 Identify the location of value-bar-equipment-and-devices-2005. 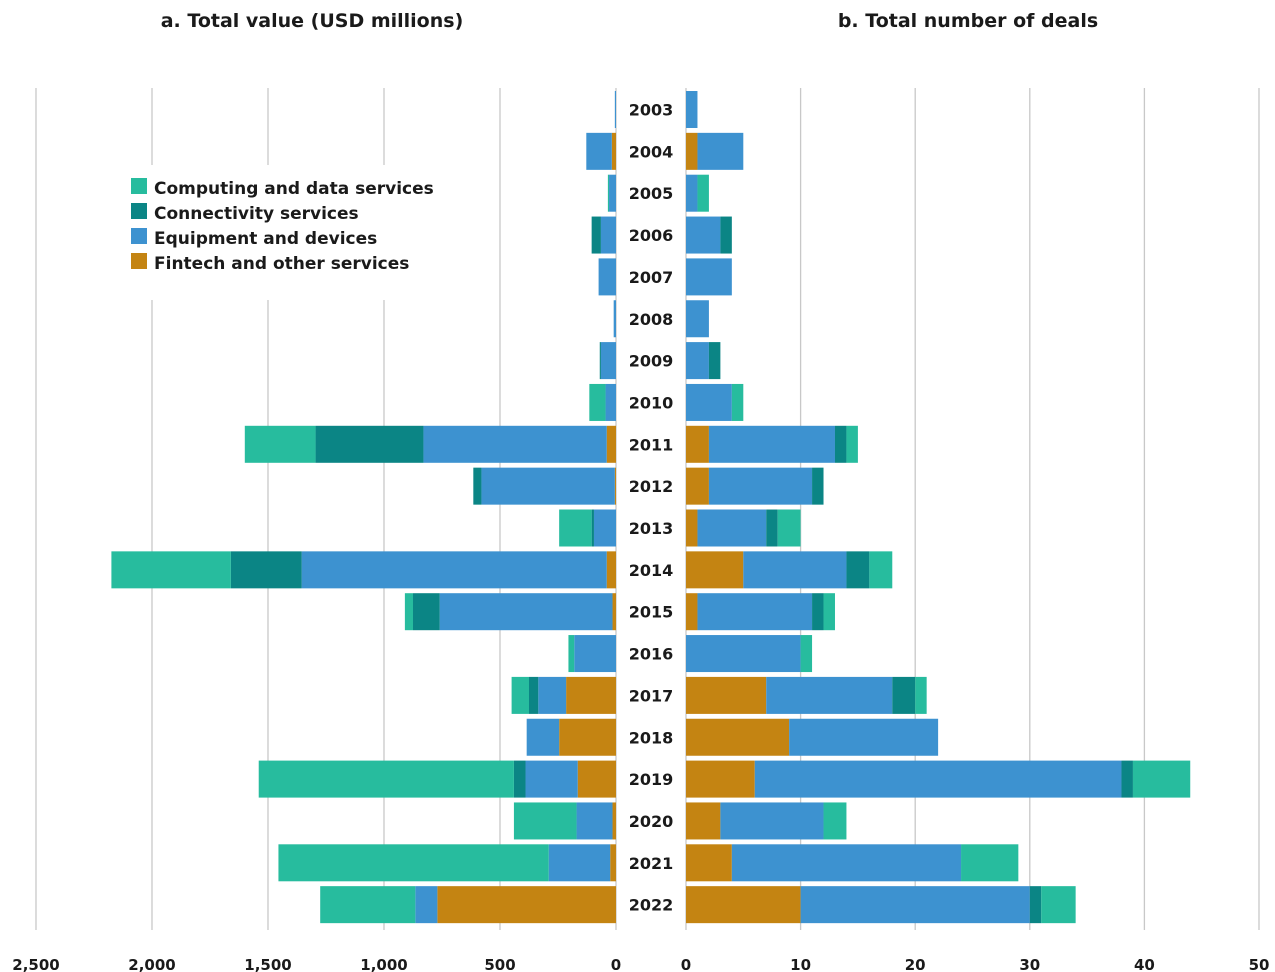
(612, 193).